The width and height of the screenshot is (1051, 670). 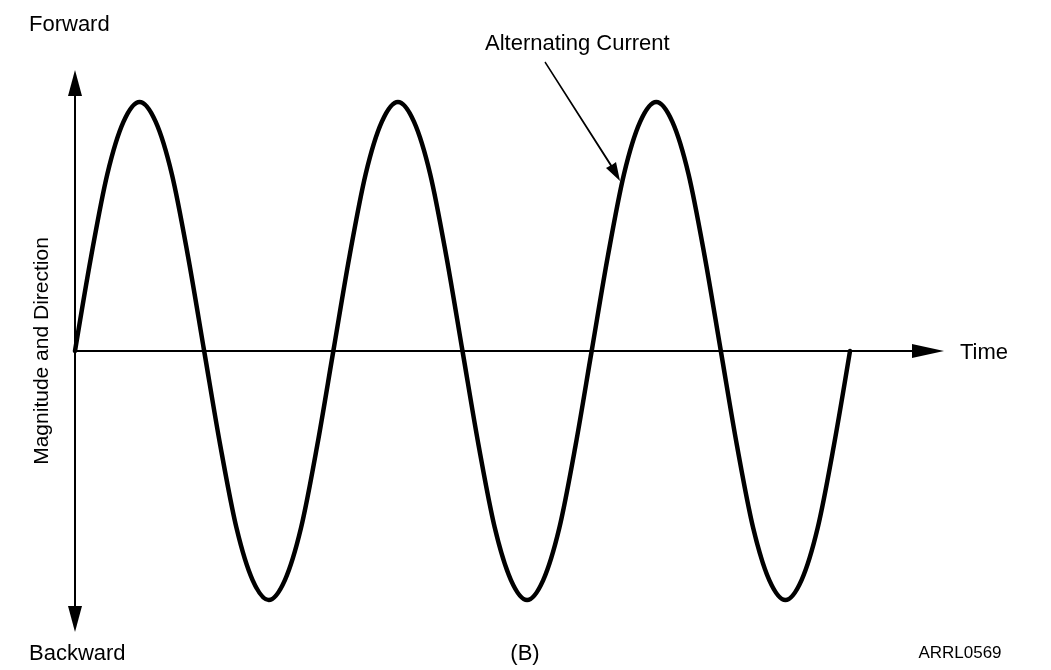 What do you see at coordinates (77, 652) in the screenshot?
I see `text: Backward` at bounding box center [77, 652].